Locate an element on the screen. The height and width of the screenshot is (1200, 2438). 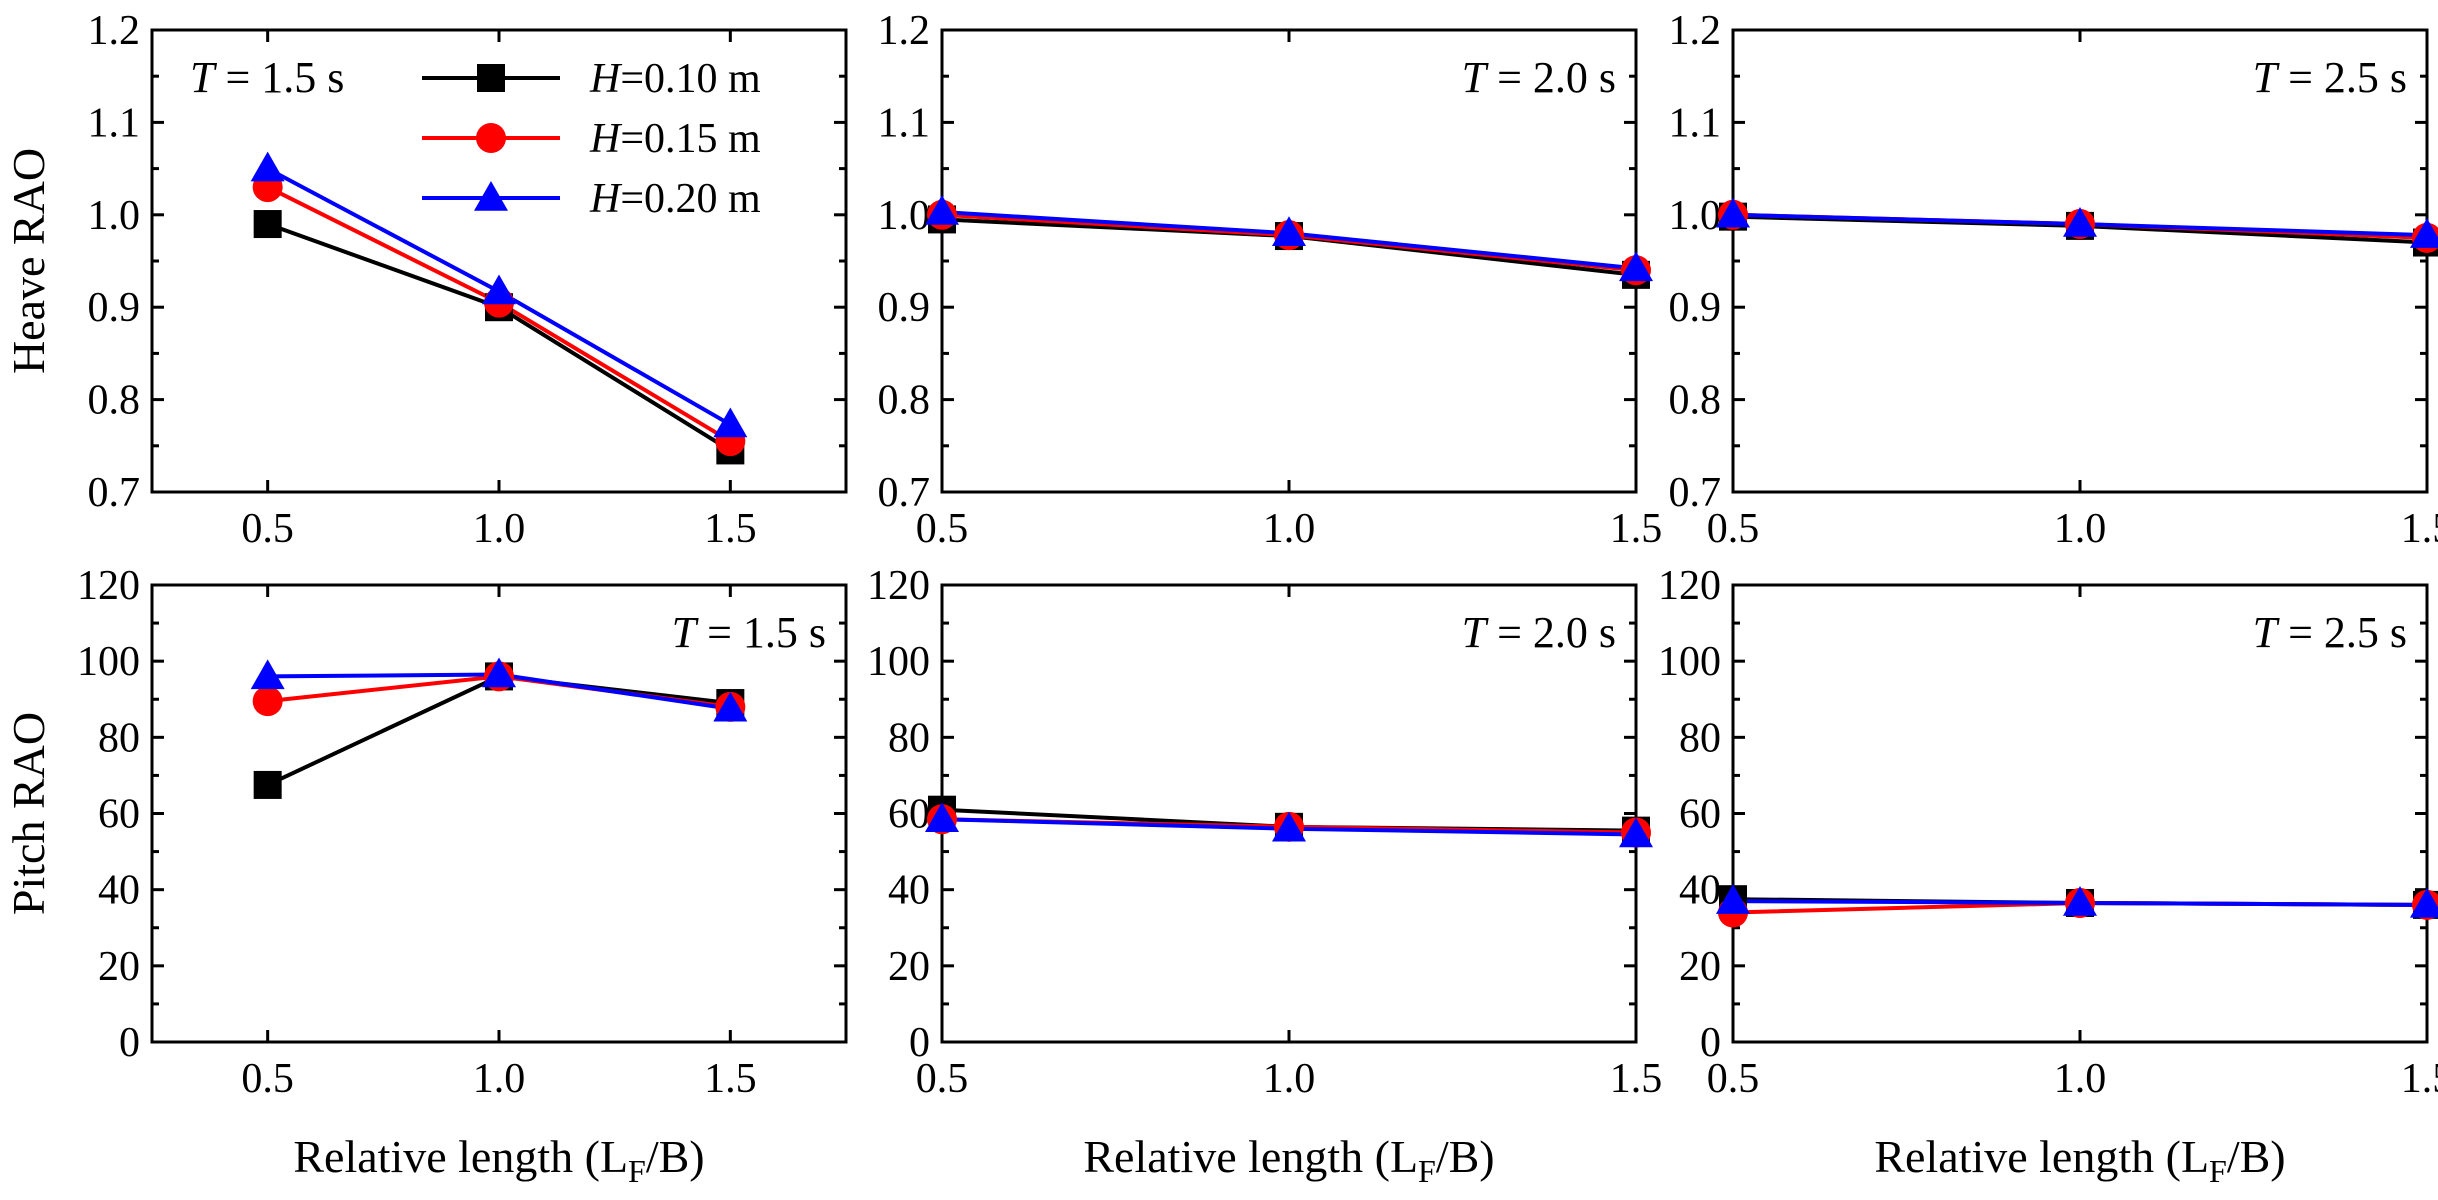
legend-entry: H=0.10 m is located at coordinates (591, 79).